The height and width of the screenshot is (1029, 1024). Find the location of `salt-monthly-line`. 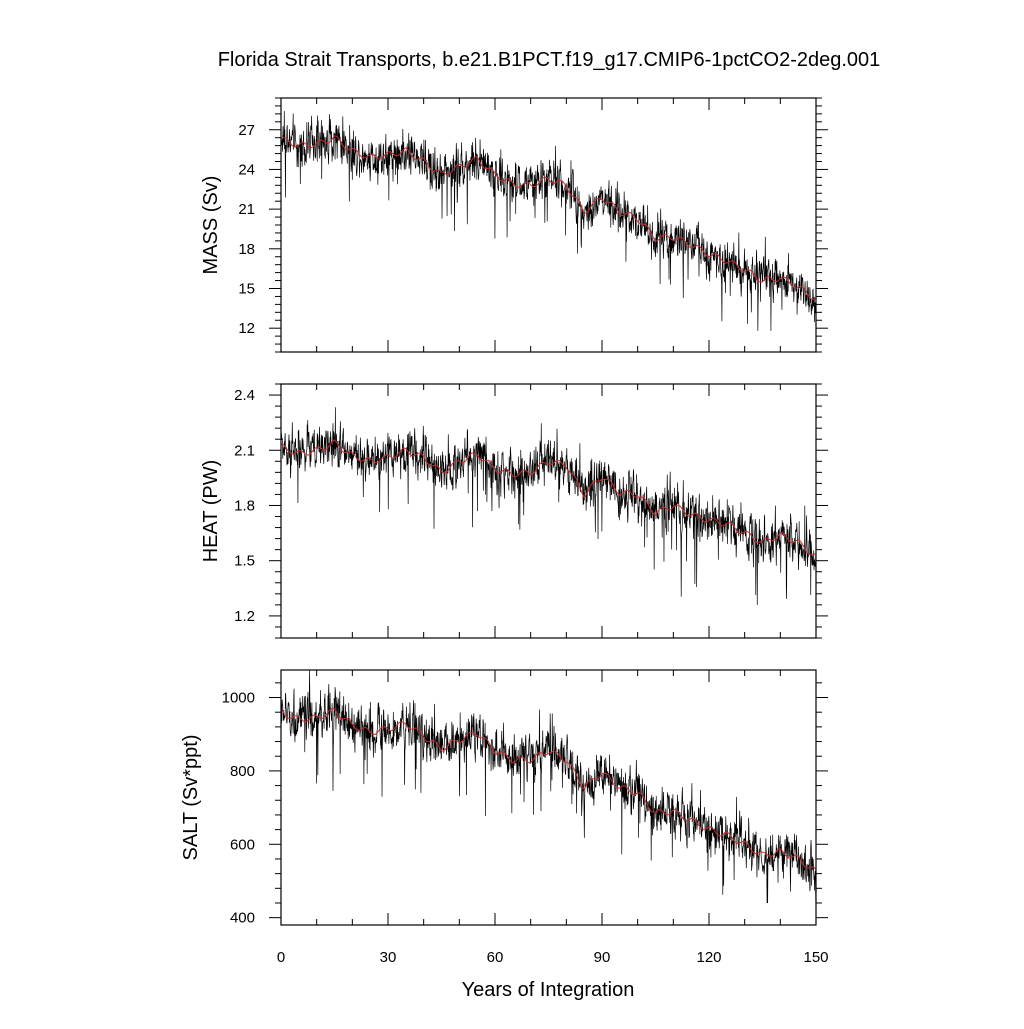

salt-monthly-line is located at coordinates (548, 786).